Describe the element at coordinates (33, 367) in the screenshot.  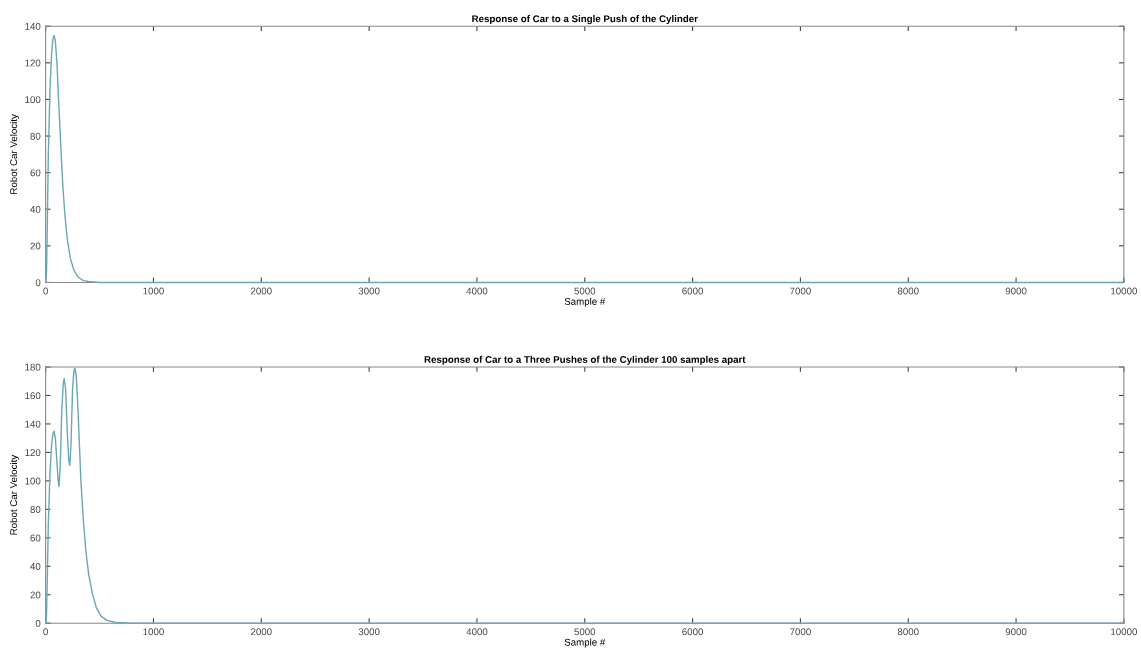
I see `y-tick-label: 180` at that location.